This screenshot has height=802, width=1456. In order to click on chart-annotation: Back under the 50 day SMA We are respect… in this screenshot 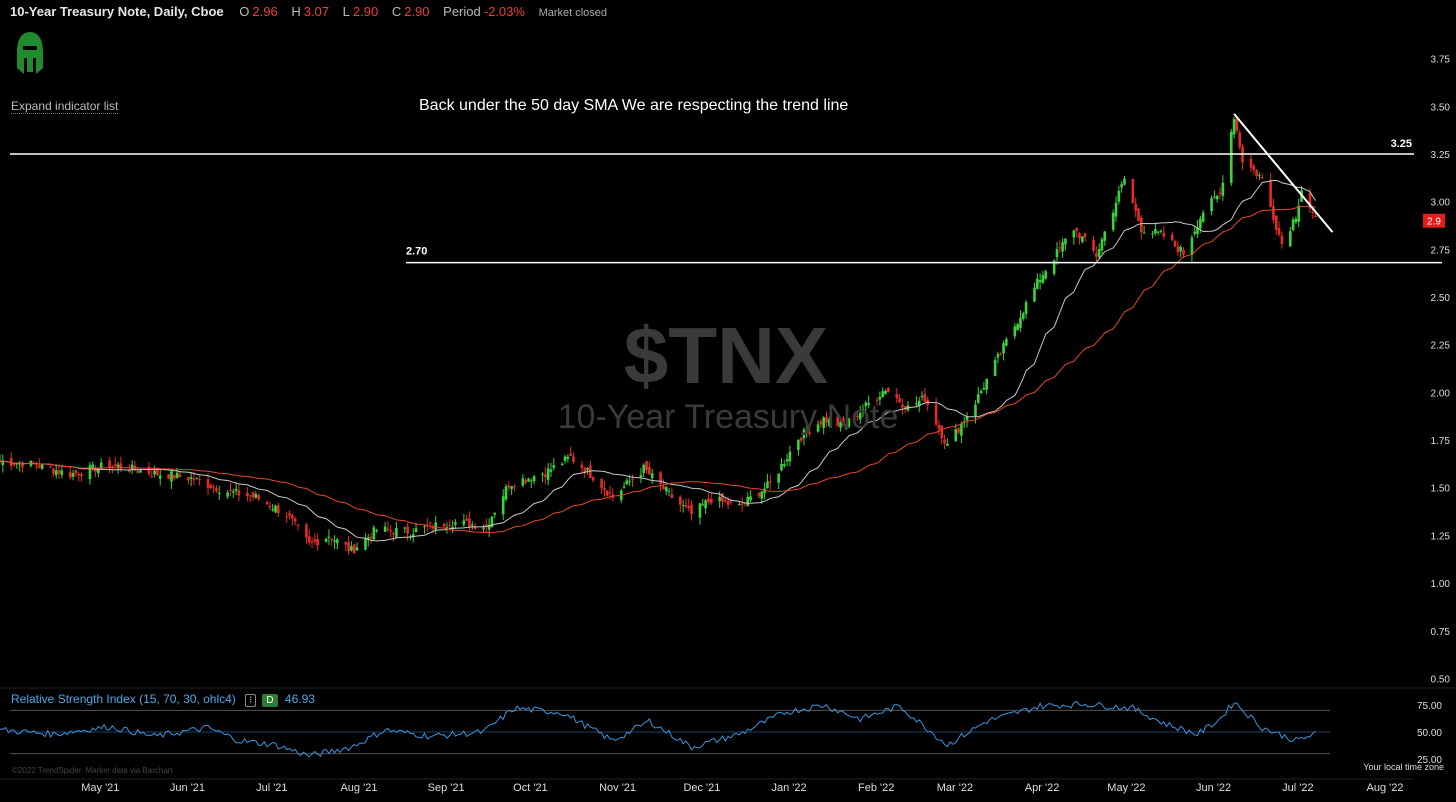, I will do `click(634, 105)`.